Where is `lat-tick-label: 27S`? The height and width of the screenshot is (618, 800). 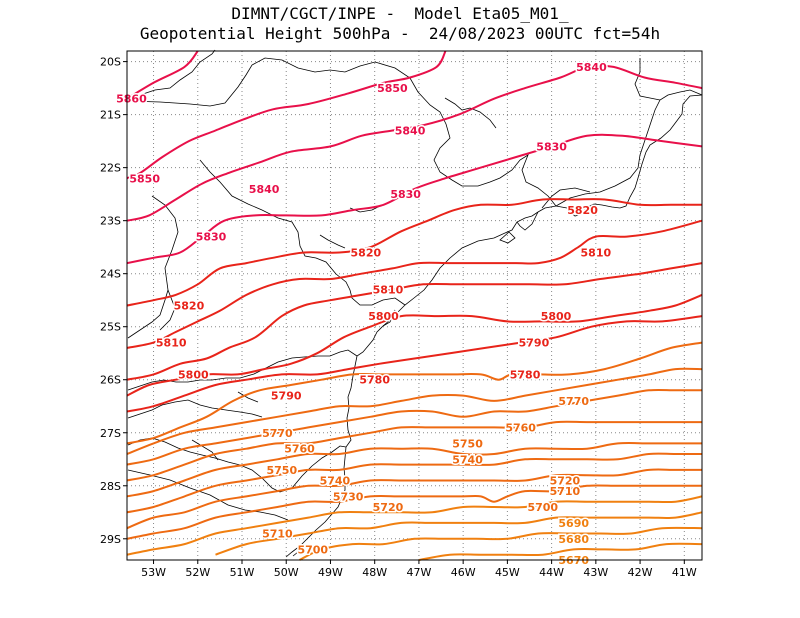 lat-tick-label: 27S is located at coordinates (110, 433).